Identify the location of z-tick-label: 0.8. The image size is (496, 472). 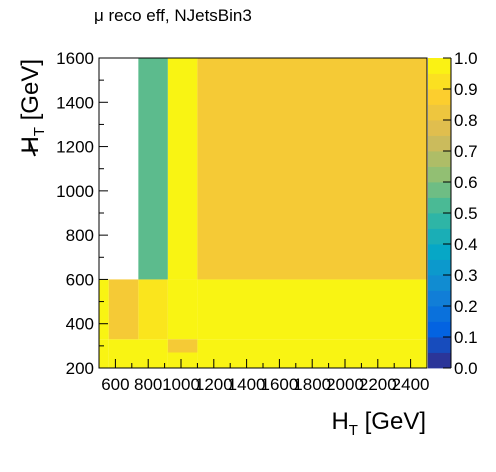
(466, 120).